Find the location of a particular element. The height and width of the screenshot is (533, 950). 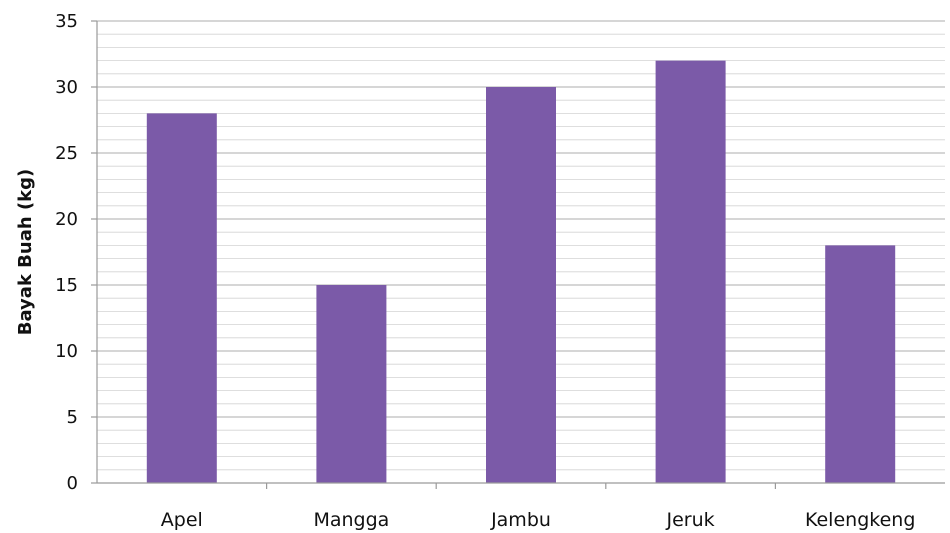

x-tick-labels: Apel Mangga Jambu Jeruk Kelengkeng is located at coordinates (538, 520).